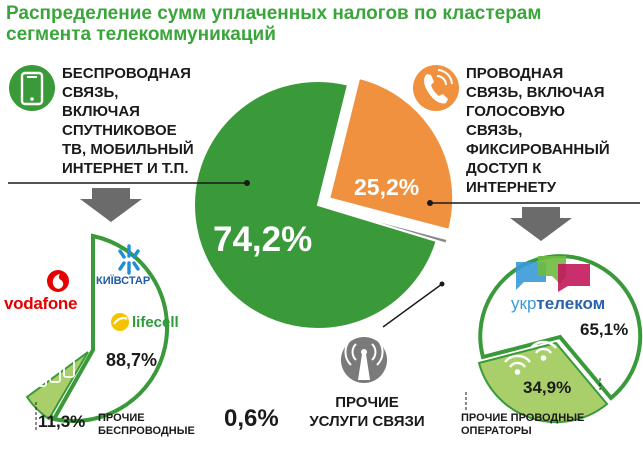 The image size is (643, 451). Describe the element at coordinates (388, 225) in the screenshot. I see `pie-slice-other` at that location.